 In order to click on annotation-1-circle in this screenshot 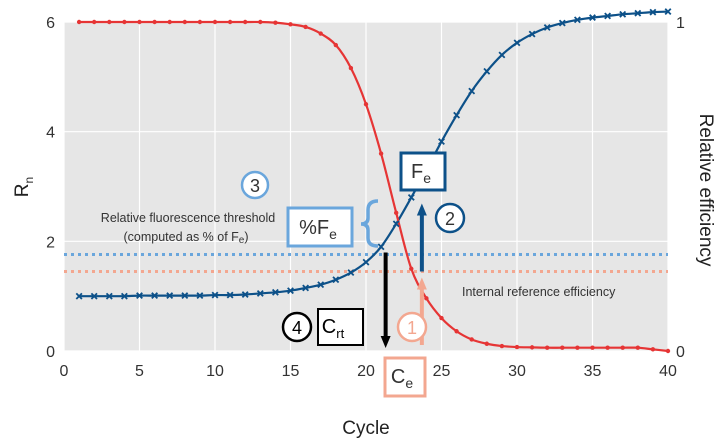, I will do `click(412, 327)`.